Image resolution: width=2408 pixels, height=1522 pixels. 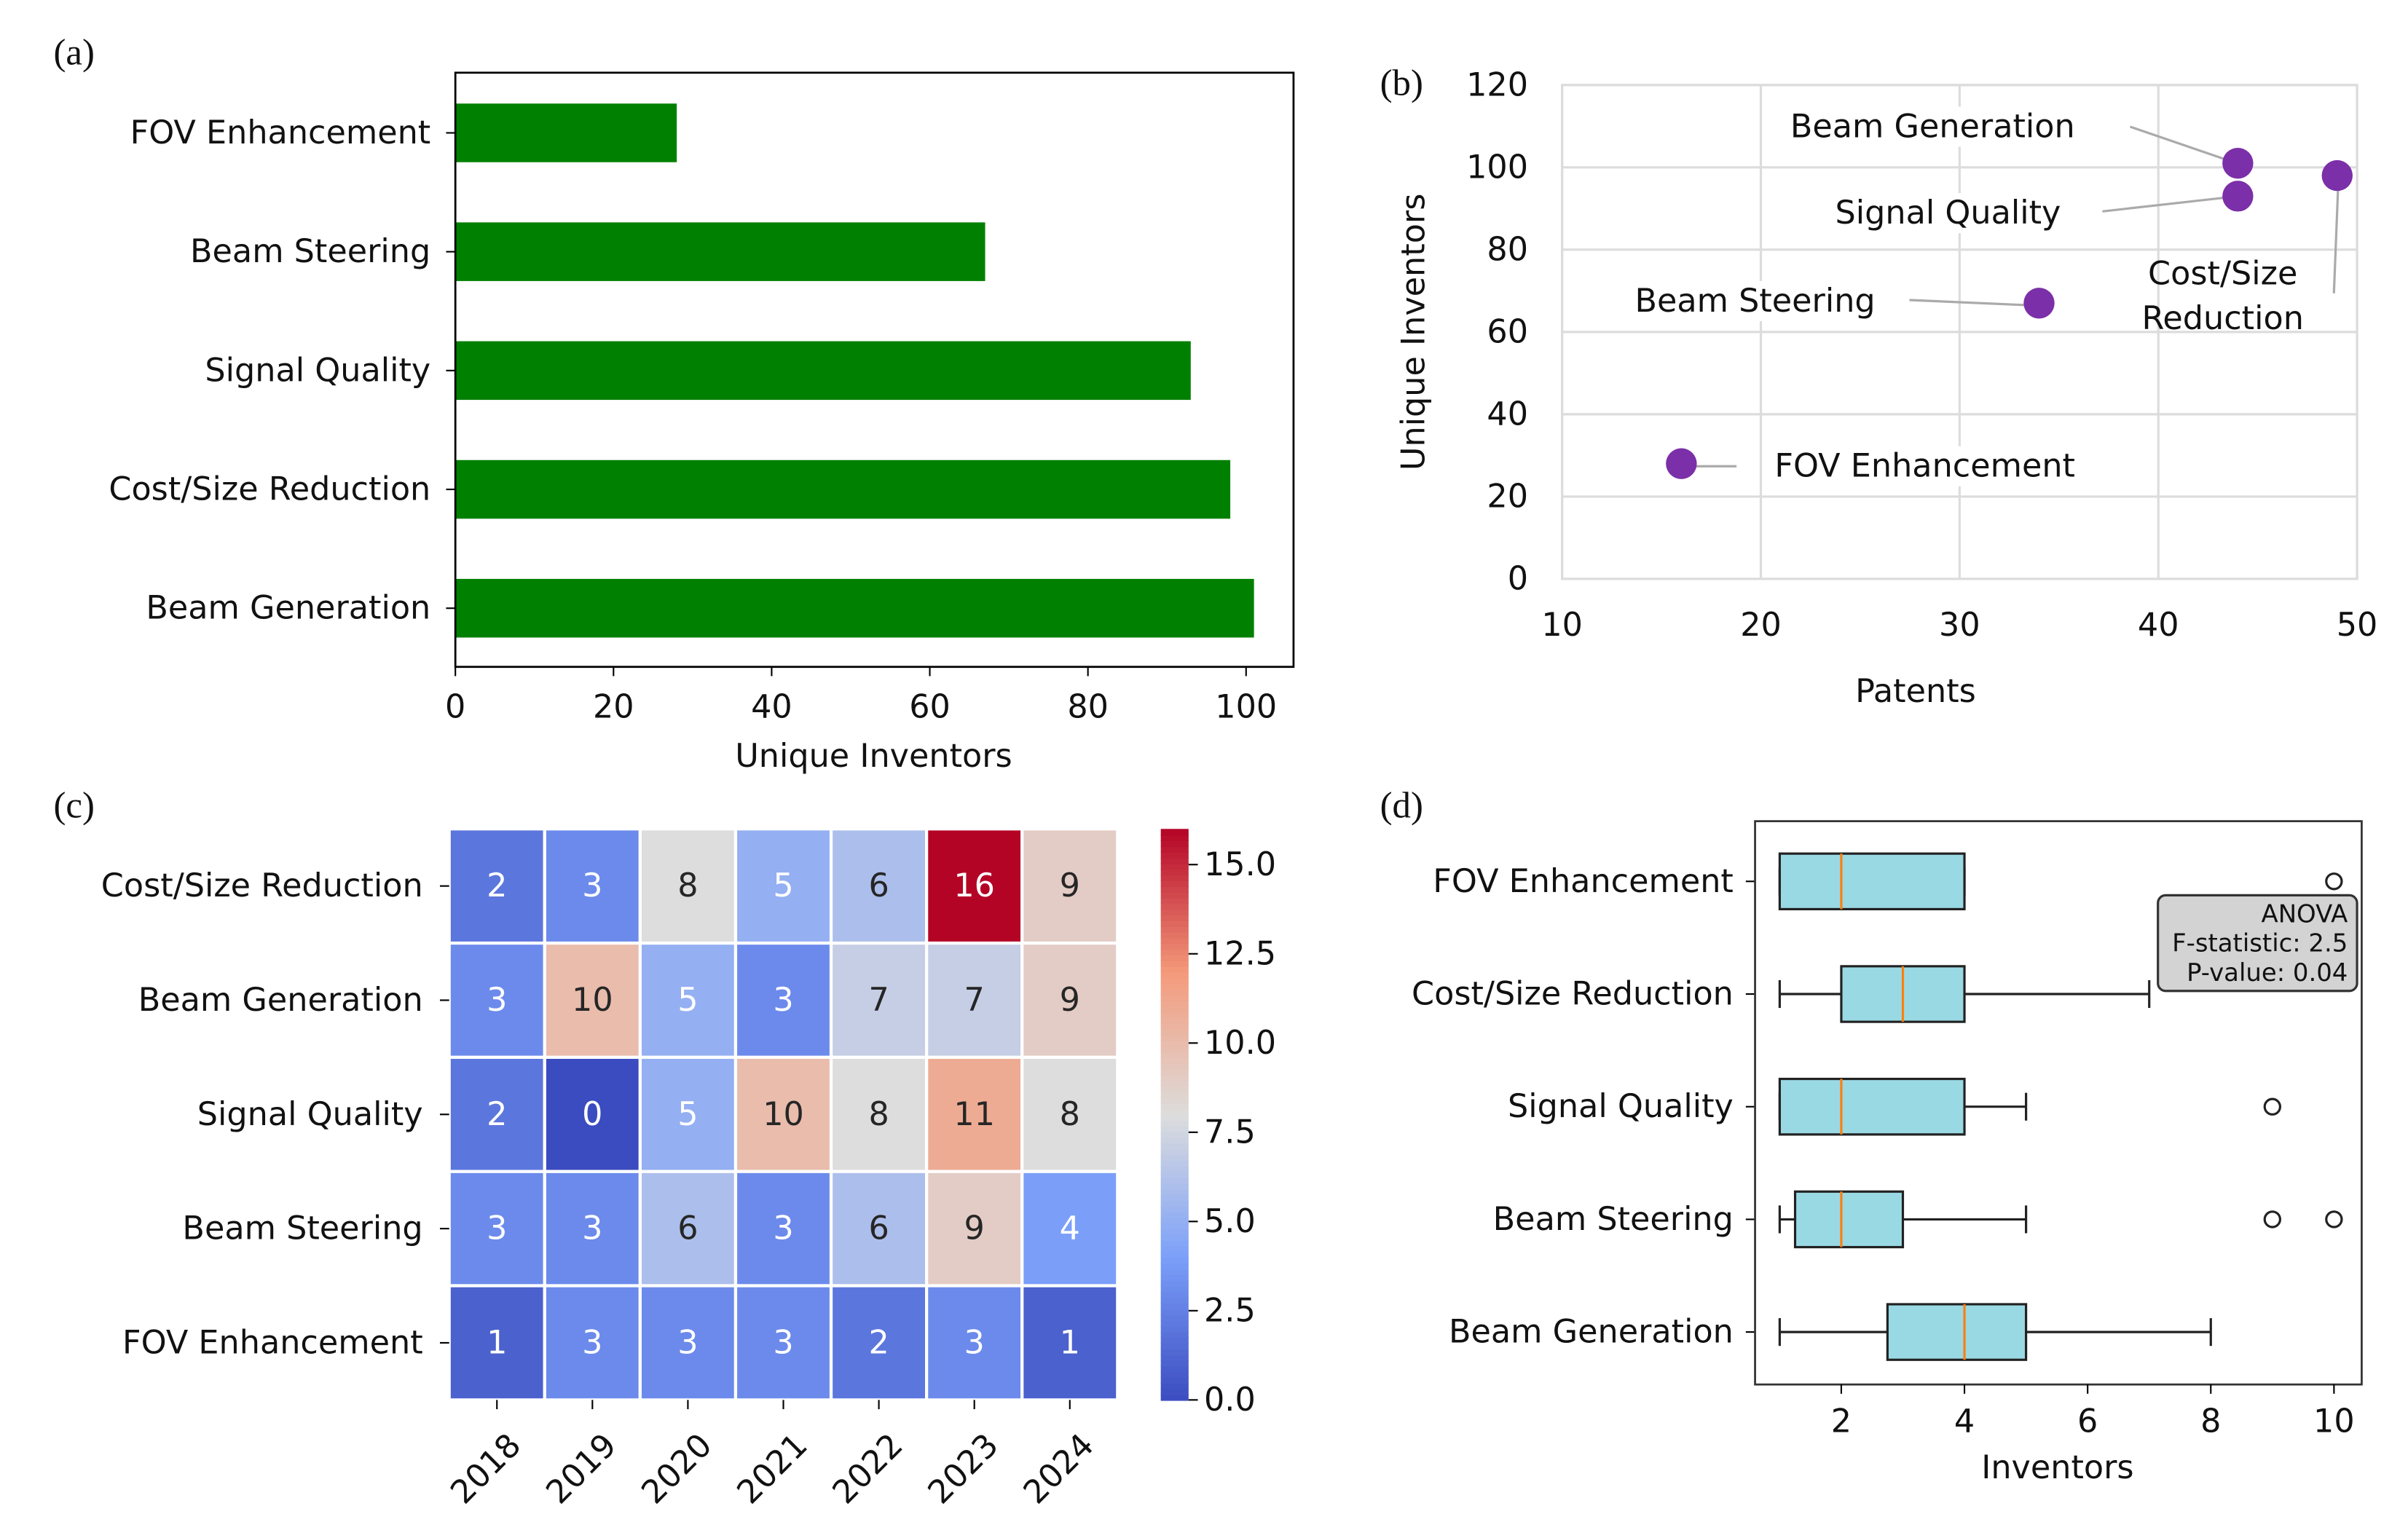 I want to click on x-tick-label: 80, so click(x=1088, y=706).